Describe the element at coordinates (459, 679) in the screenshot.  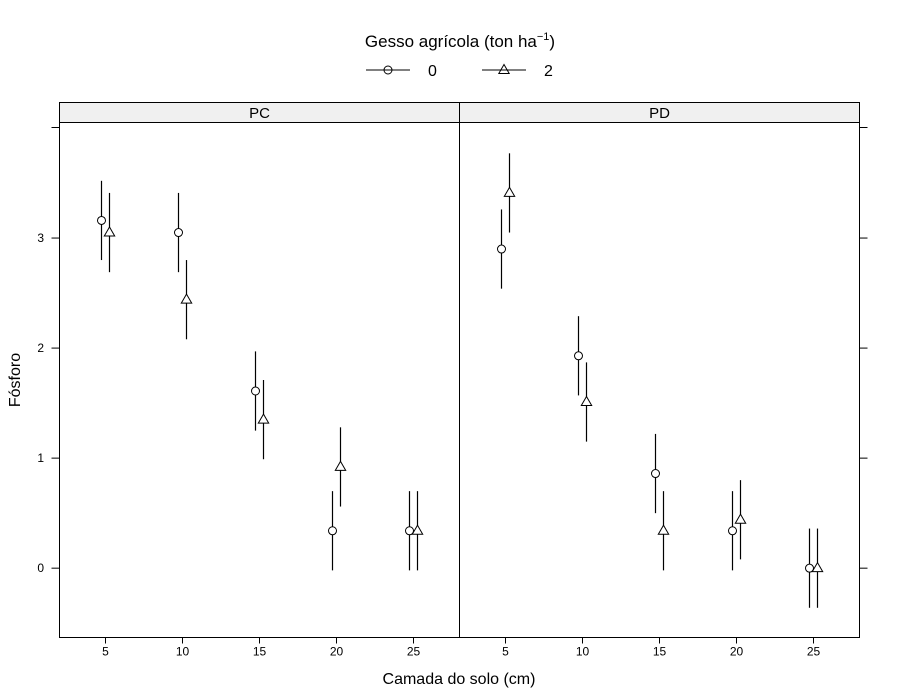
I see `x-axis-label: Camada do solo (cm)` at that location.